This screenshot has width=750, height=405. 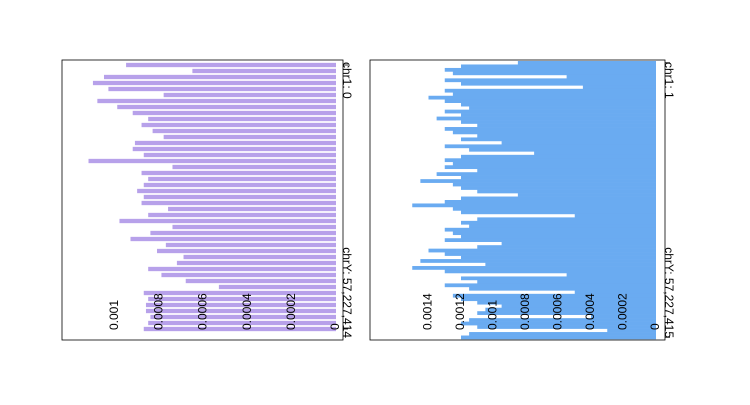 What do you see at coordinates (669, 80) in the screenshot?
I see `category-label: chr1: 1` at bounding box center [669, 80].